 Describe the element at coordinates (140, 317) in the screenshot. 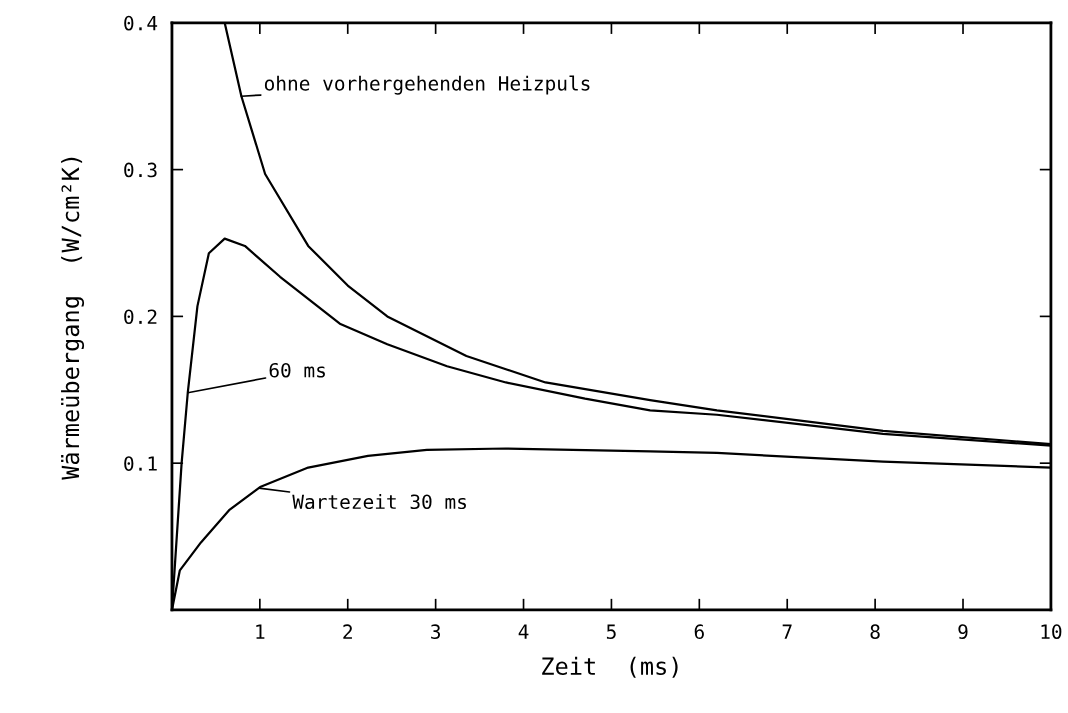

I see `y-tick-label: 0.2` at that location.